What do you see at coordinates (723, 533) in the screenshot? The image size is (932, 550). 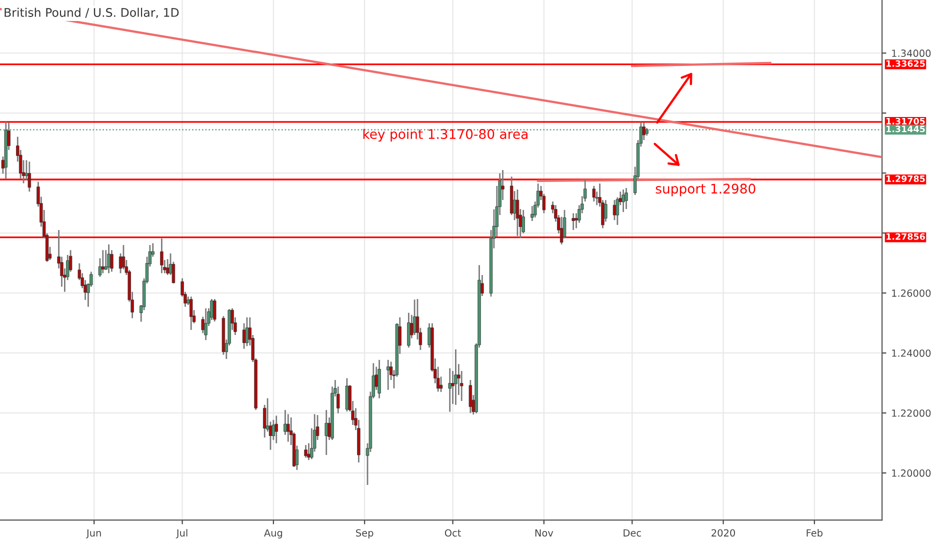 I see `x-tick-label: 2020` at bounding box center [723, 533].